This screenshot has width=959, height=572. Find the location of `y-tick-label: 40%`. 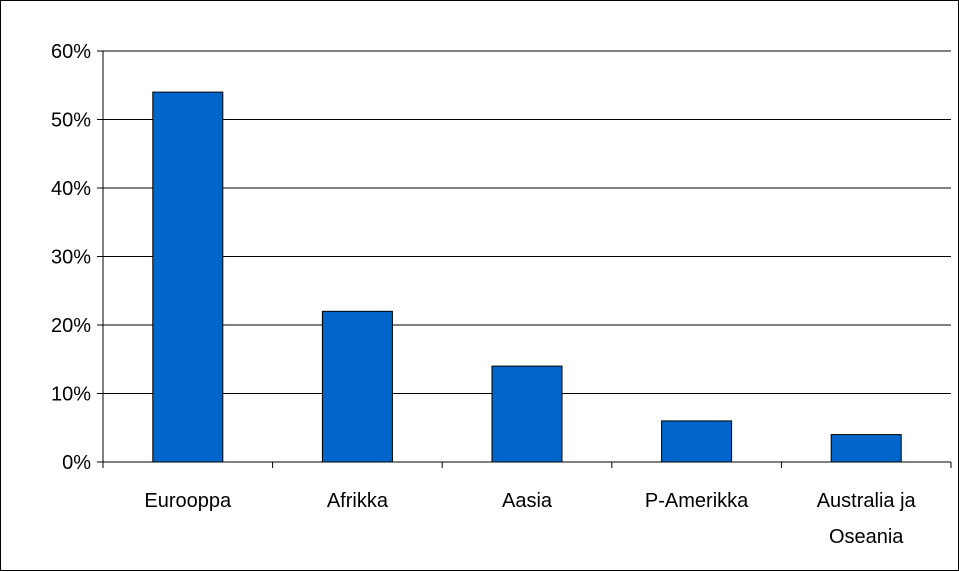

y-tick-label: 40% is located at coordinates (71, 189).